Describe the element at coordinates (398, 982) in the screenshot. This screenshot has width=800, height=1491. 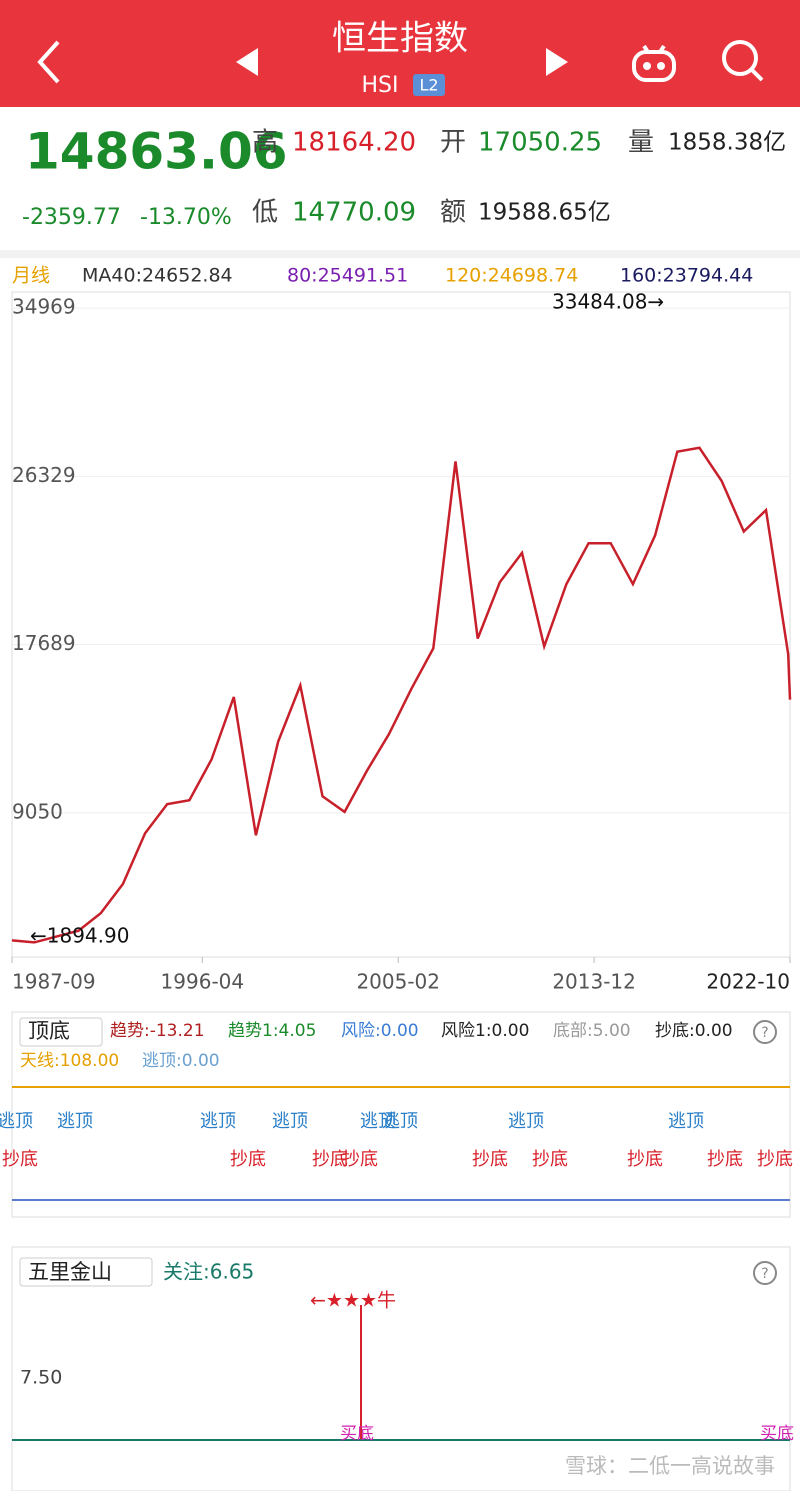
I see `x-tick-label: 2005-02` at that location.